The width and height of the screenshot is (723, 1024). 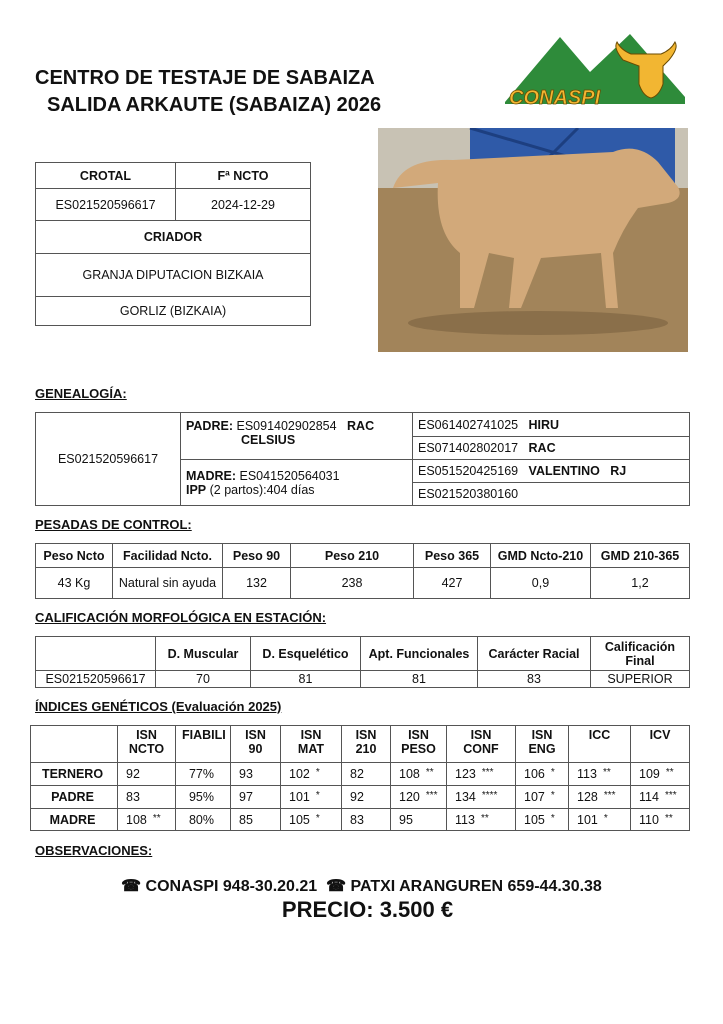 What do you see at coordinates (418, 797) in the screenshot?
I see `index-cell: 120 ***` at bounding box center [418, 797].